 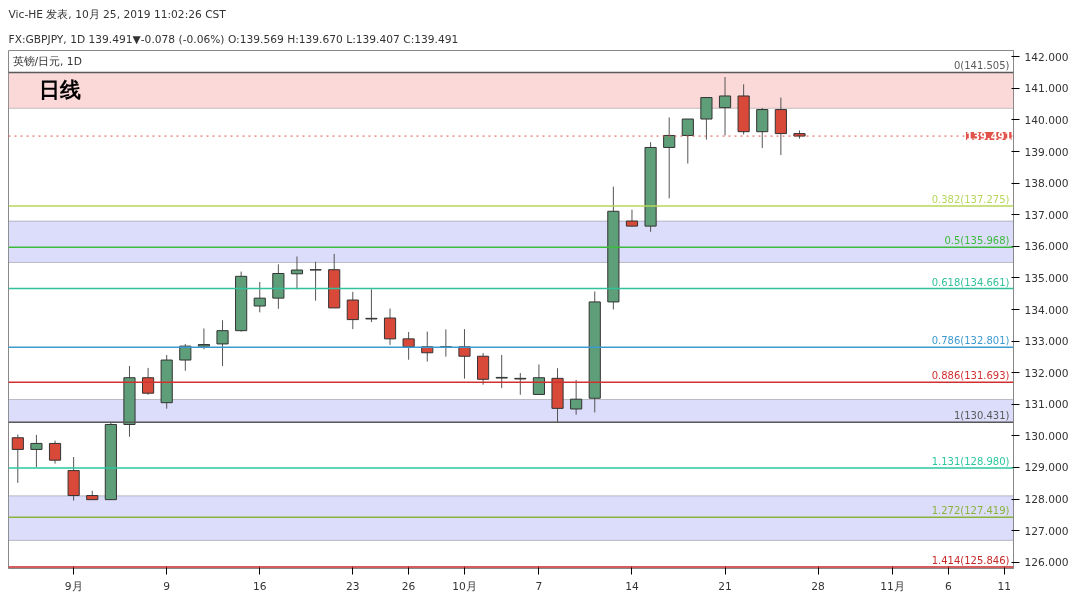 What do you see at coordinates (977, 241) in the screenshot?
I see `ref-line-label: 0.5(135.968)` at bounding box center [977, 241].